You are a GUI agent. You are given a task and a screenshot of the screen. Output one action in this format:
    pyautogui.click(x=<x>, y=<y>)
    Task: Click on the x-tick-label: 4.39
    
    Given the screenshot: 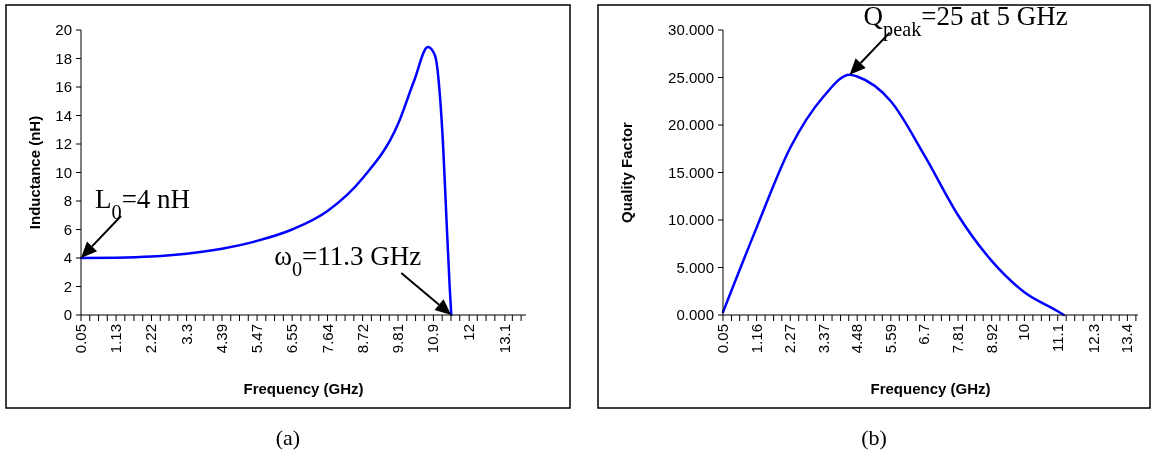 What is the action you would take?
    pyautogui.click(x=221, y=339)
    